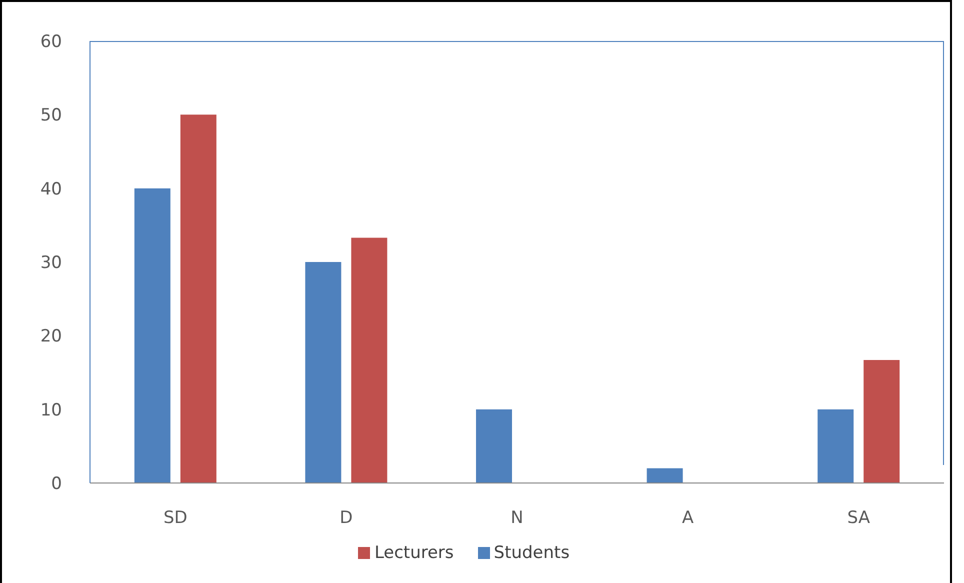  What do you see at coordinates (175, 518) in the screenshot?
I see `x-tick-label: SD` at bounding box center [175, 518].